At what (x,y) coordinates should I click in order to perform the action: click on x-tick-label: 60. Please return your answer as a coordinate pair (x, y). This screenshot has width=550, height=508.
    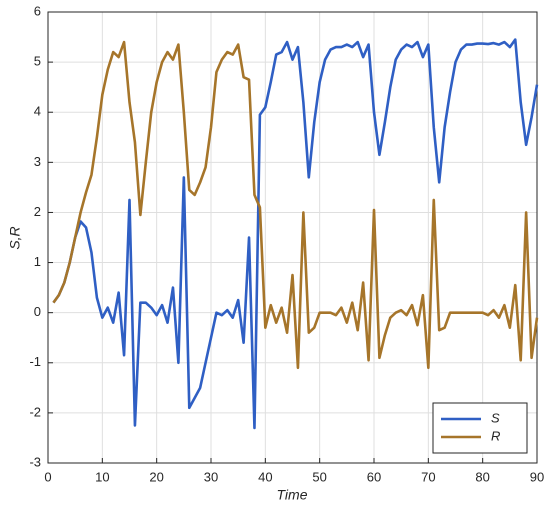
    Looking at the image, I should click on (374, 476).